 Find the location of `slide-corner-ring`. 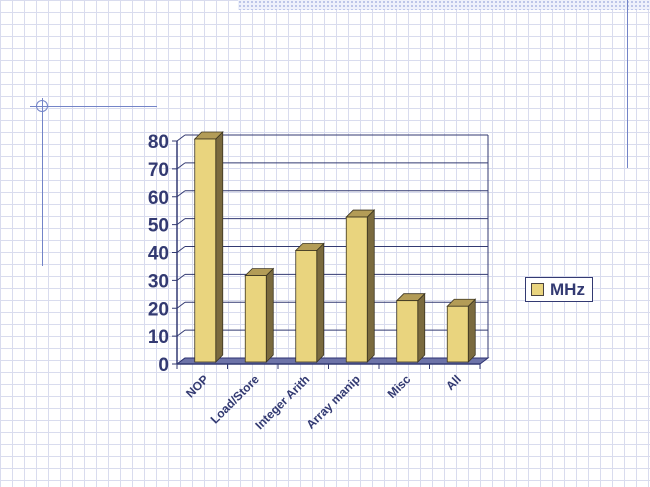

slide-corner-ring is located at coordinates (42, 106).